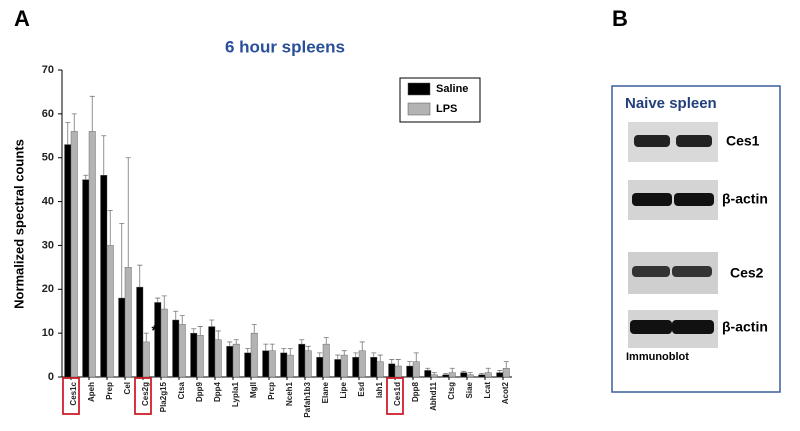 This screenshot has height=431, width=800. Describe the element at coordinates (91, 392) in the screenshot. I see `x-tick-label: Apeh` at that location.